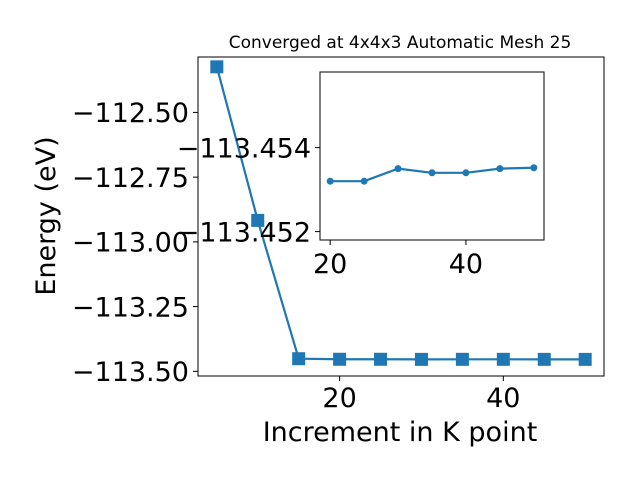 The image size is (640, 480). What do you see at coordinates (130, 372) in the screenshot?
I see `main-y-tick-label: −113.50` at bounding box center [130, 372].